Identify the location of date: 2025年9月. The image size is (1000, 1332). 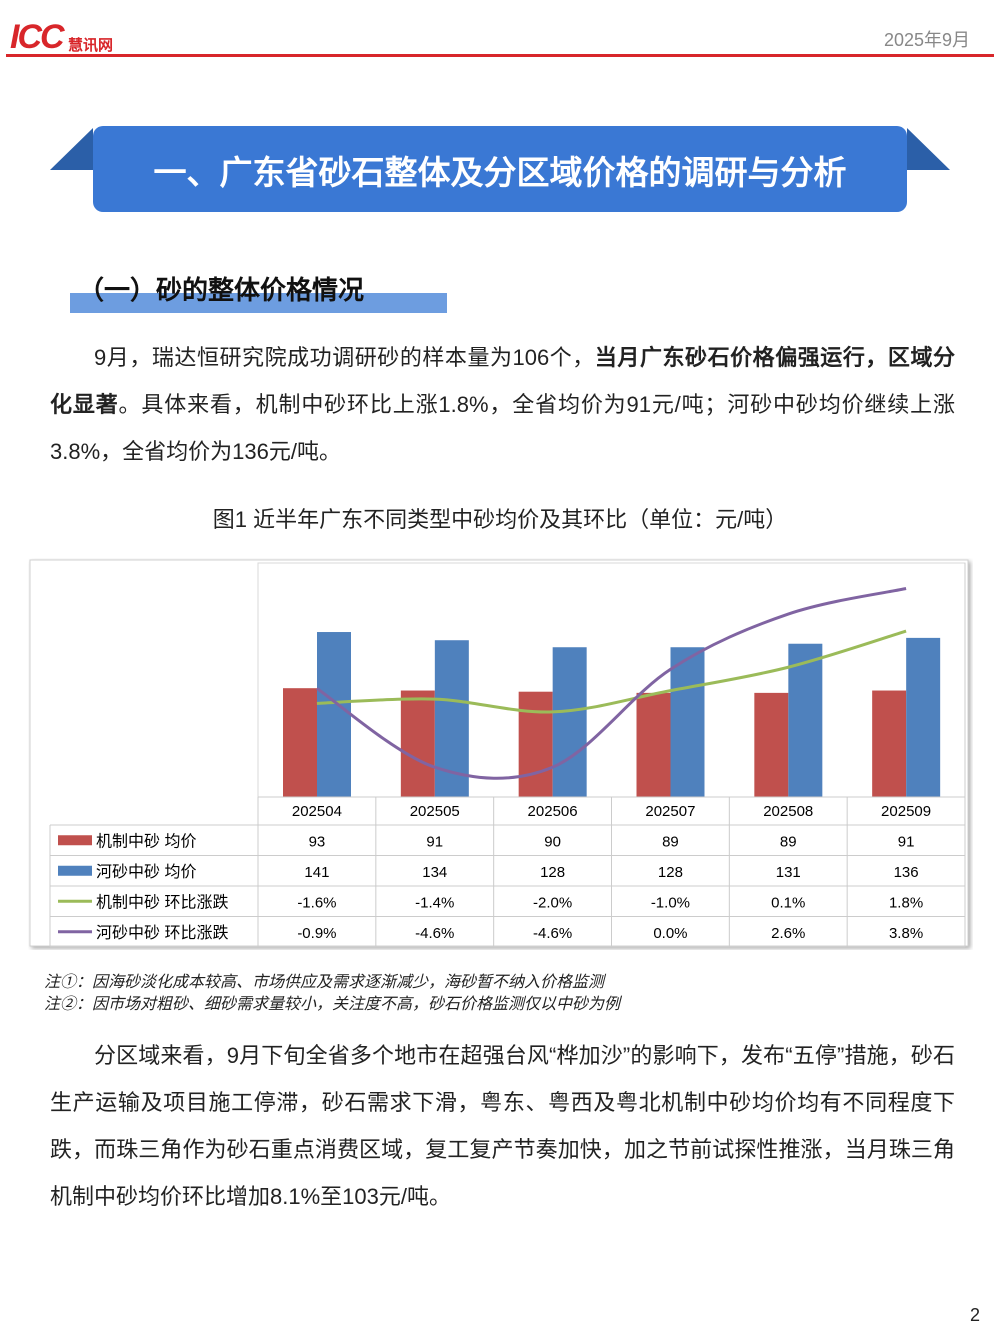
(926, 40).